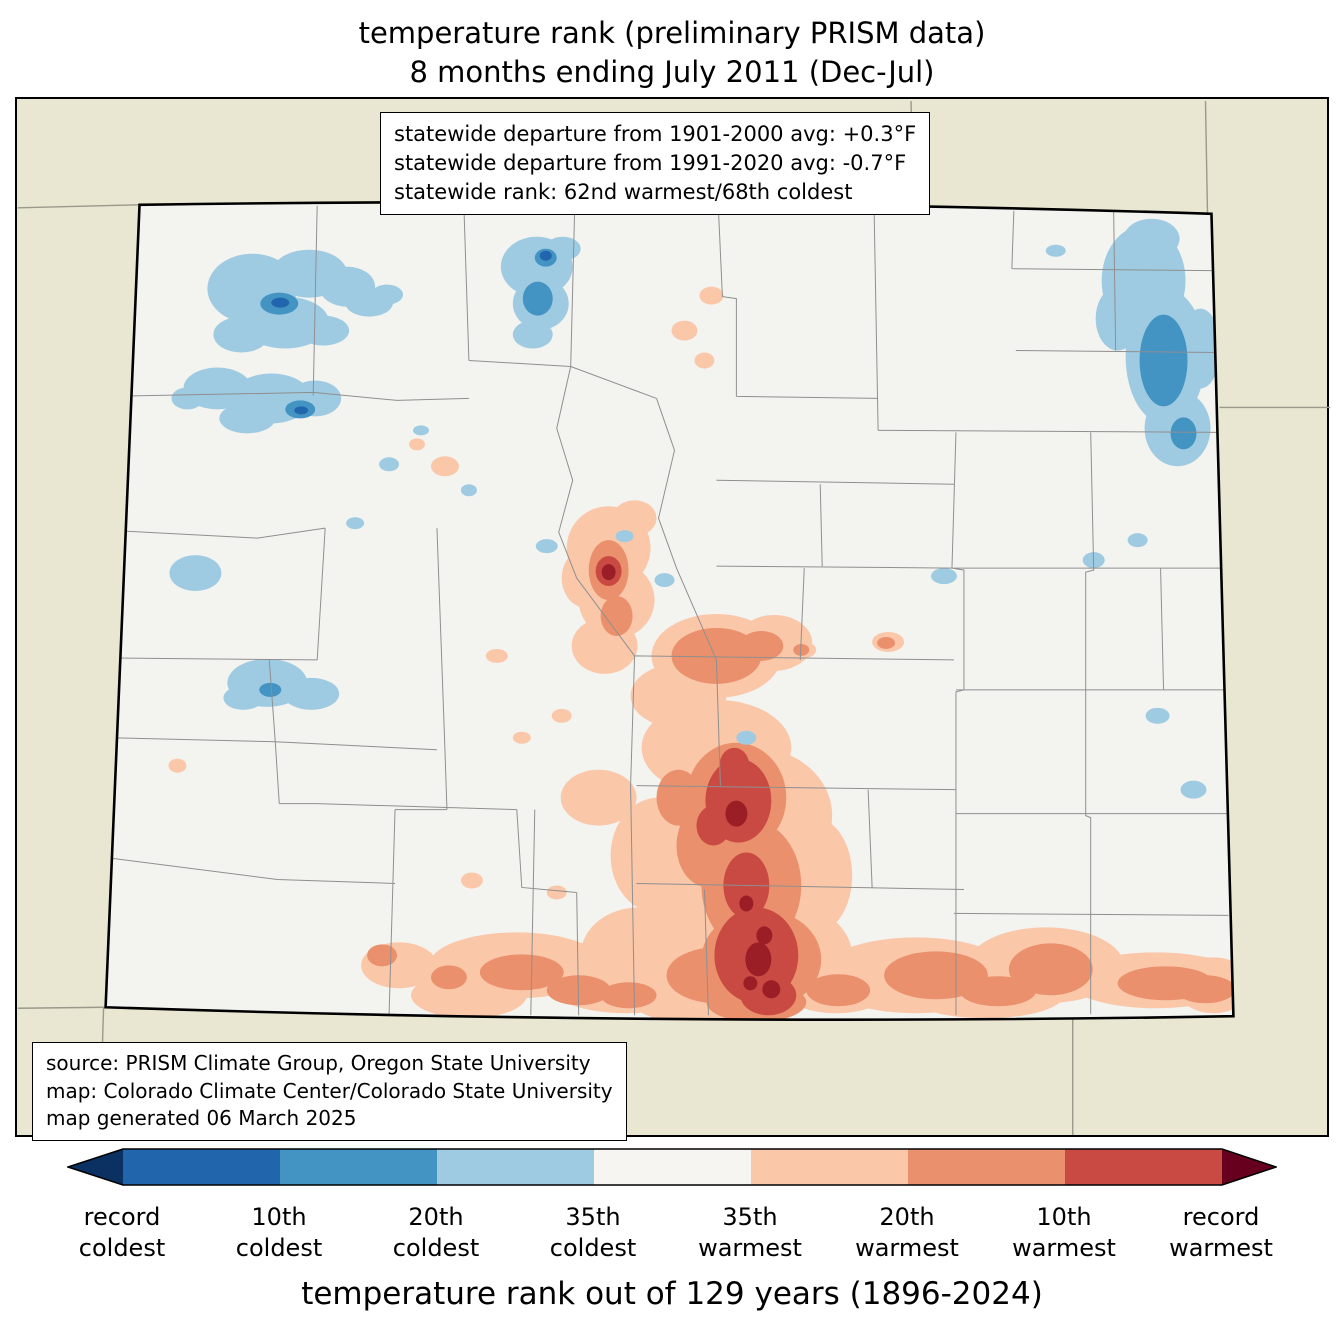 The height and width of the screenshot is (1332, 1344). Describe the element at coordinates (1064, 1233) in the screenshot. I see `colorbar-label-10th-warmest: 10th warmest` at that location.